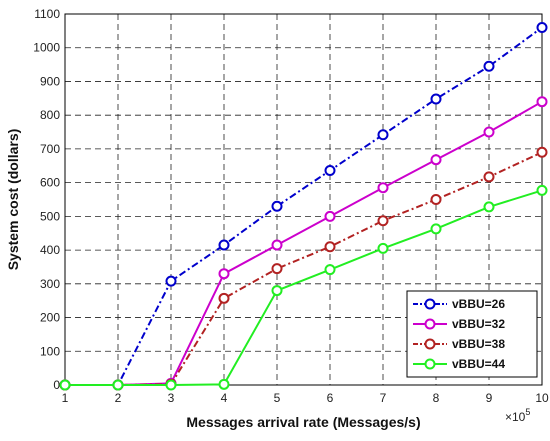 Image resolution: width=550 pixels, height=441 pixels. Describe the element at coordinates (50, 81) in the screenshot. I see `y-tick-label: 900` at that location.